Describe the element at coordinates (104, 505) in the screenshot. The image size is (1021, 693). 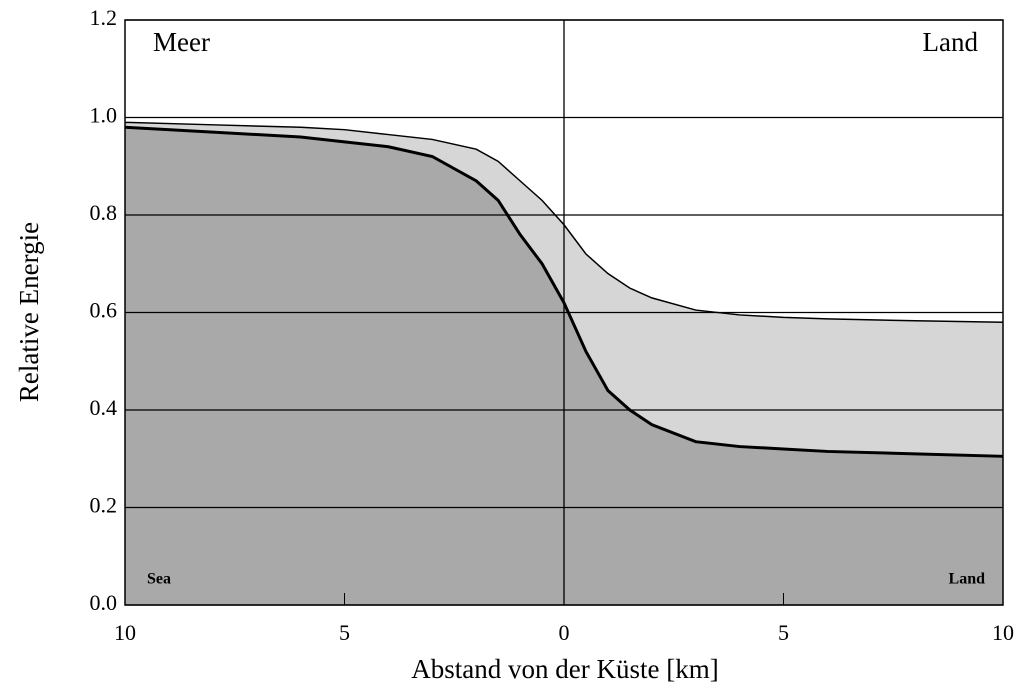
I see `y-tick-label: 0.2` at that location.